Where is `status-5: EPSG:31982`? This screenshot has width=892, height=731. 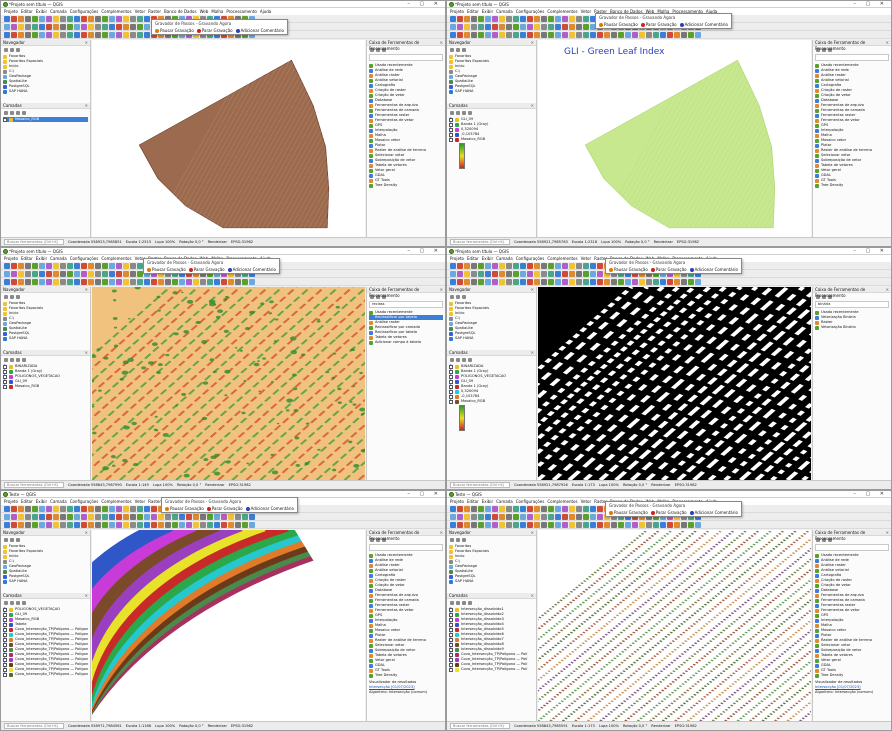 status-5: EPSG:31982 is located at coordinates (688, 242).